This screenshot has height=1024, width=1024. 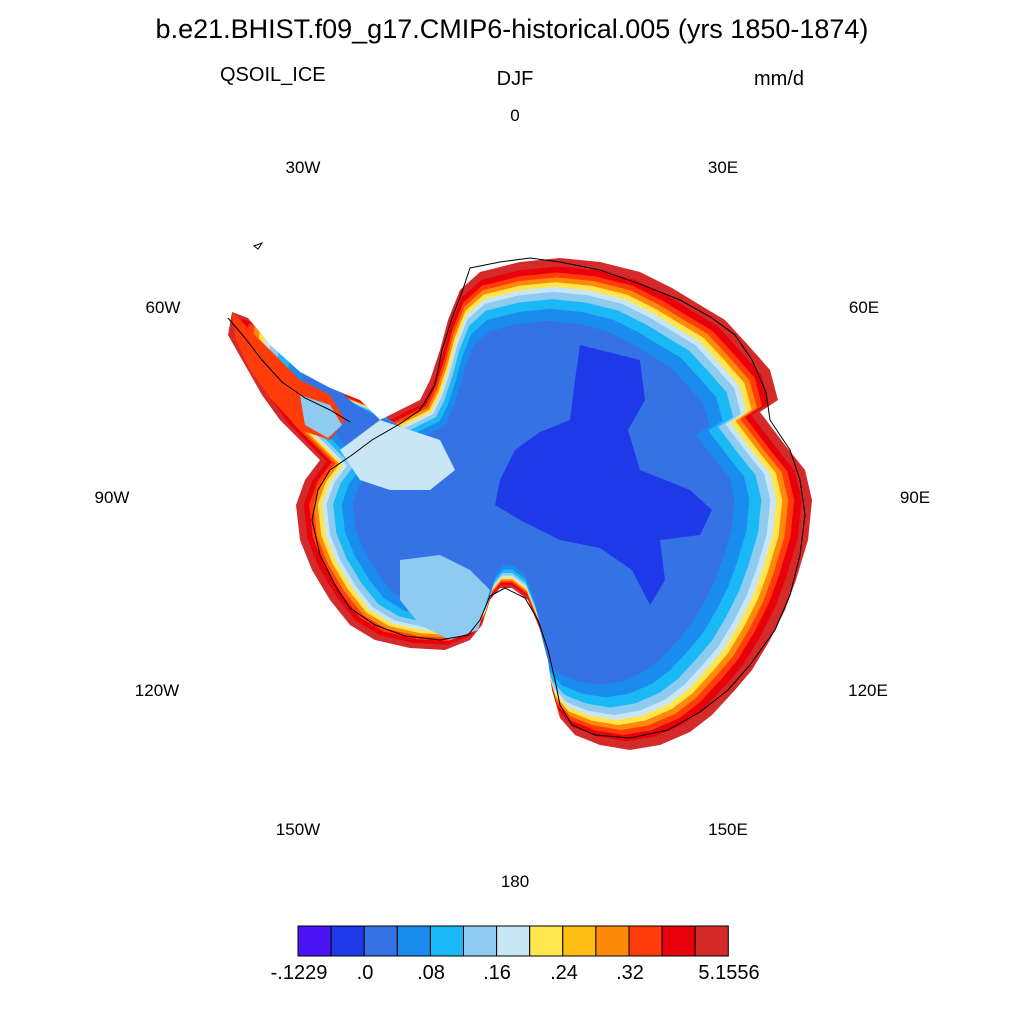 I want to click on colorbar-boxes, so click(x=513, y=941).